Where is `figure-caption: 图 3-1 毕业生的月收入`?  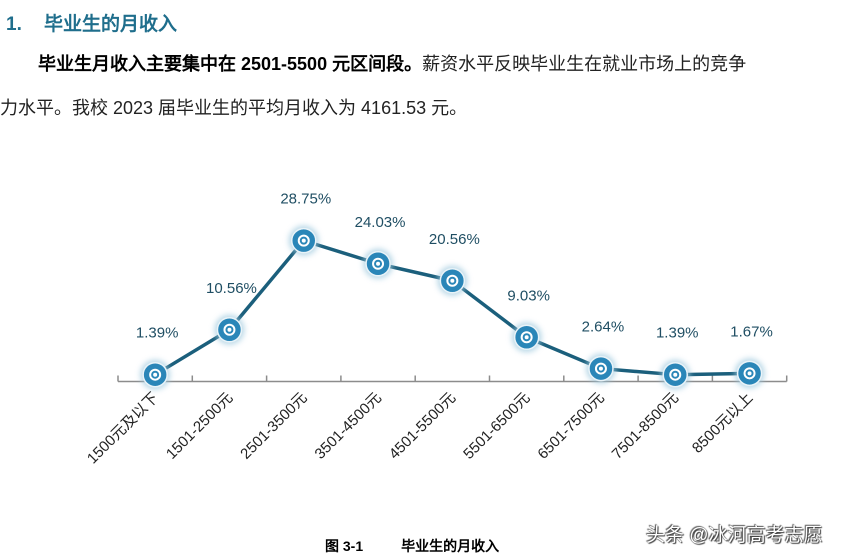 figure-caption: 图 3-1 毕业生的月收入 is located at coordinates (412, 546).